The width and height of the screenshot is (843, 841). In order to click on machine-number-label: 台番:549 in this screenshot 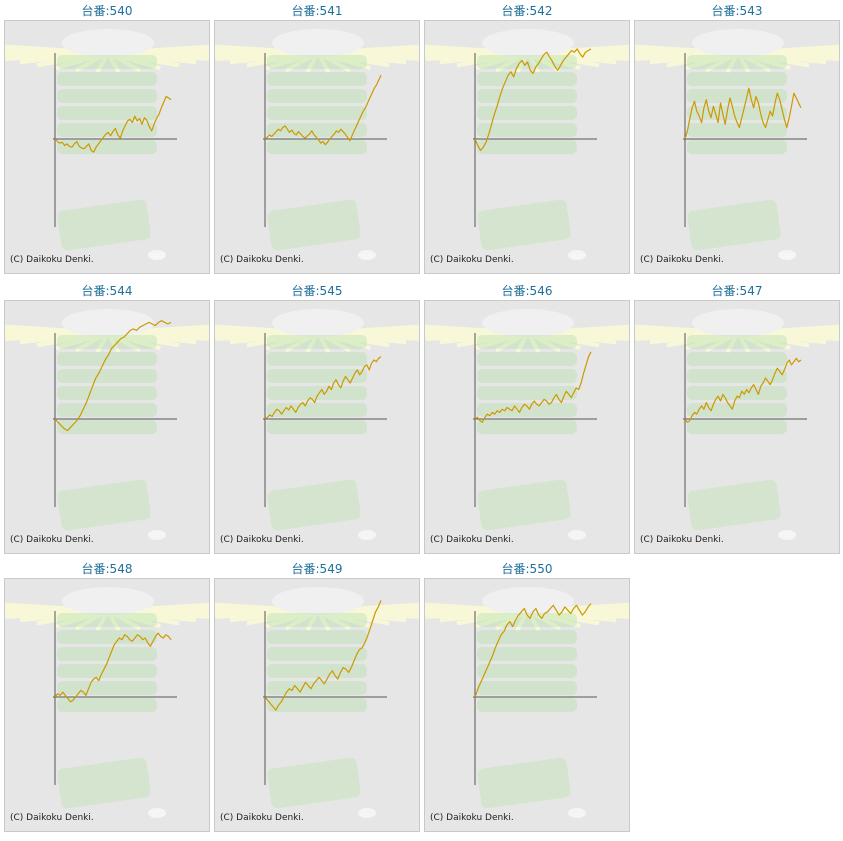, I will do `click(317, 569)`.